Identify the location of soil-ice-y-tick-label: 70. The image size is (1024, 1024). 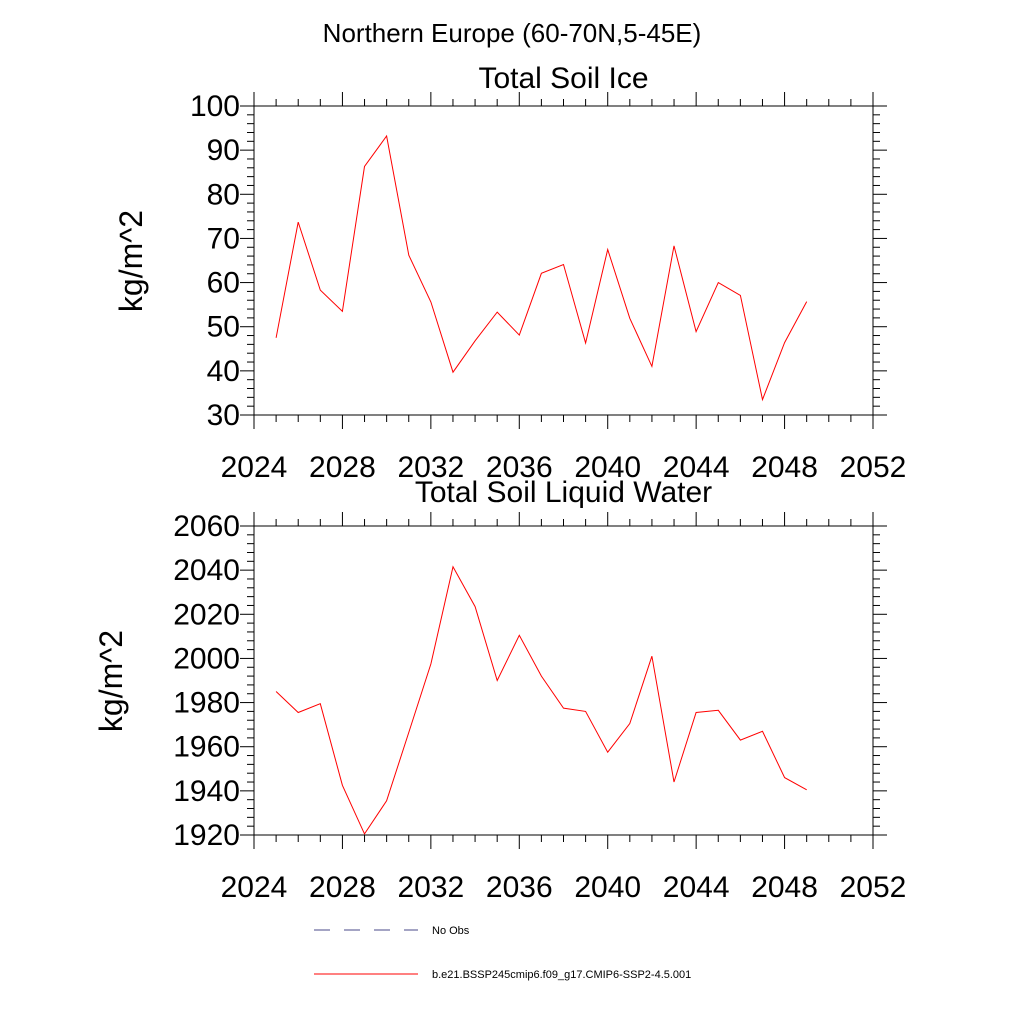
(223, 238).